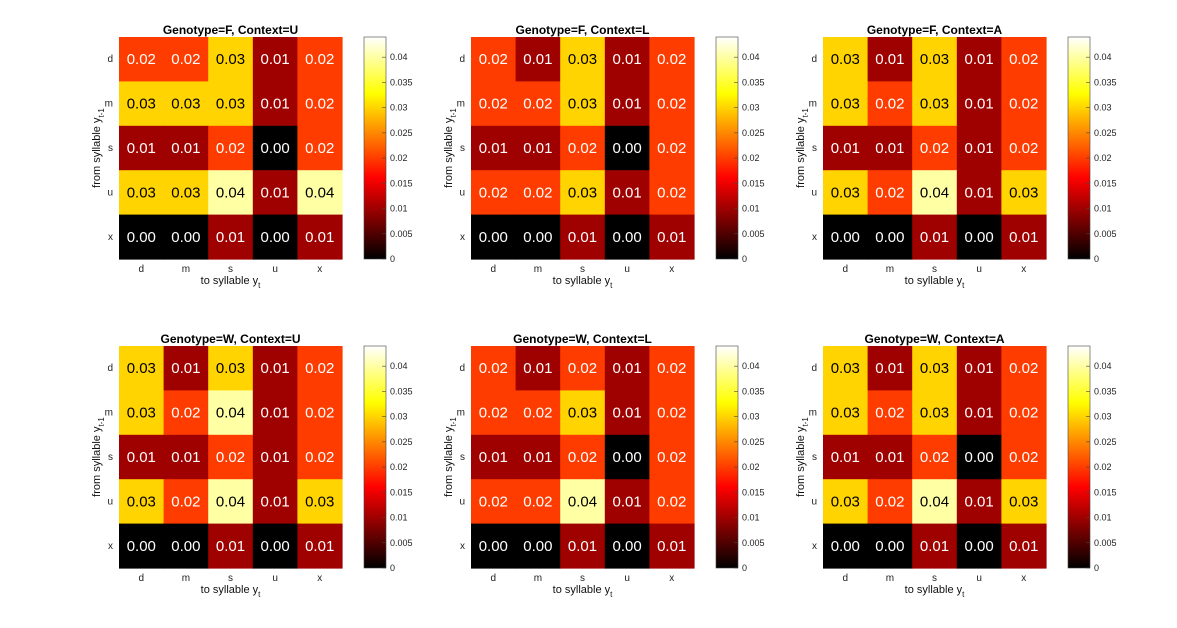  What do you see at coordinates (375, 457) in the screenshot?
I see `colorbar` at bounding box center [375, 457].